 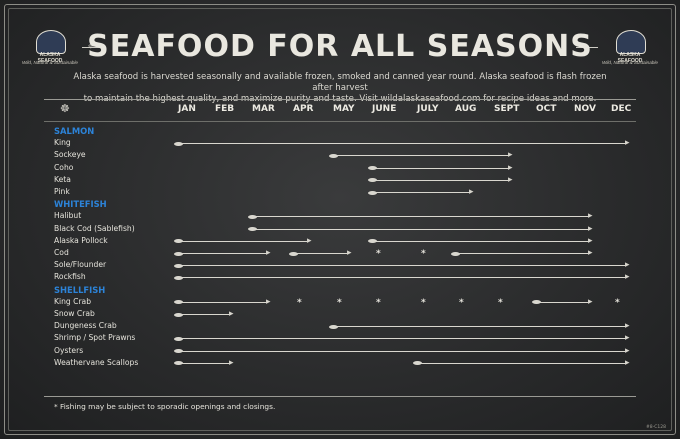 What do you see at coordinates (73, 301) in the screenshot?
I see `species-name: King Crab` at bounding box center [73, 301].